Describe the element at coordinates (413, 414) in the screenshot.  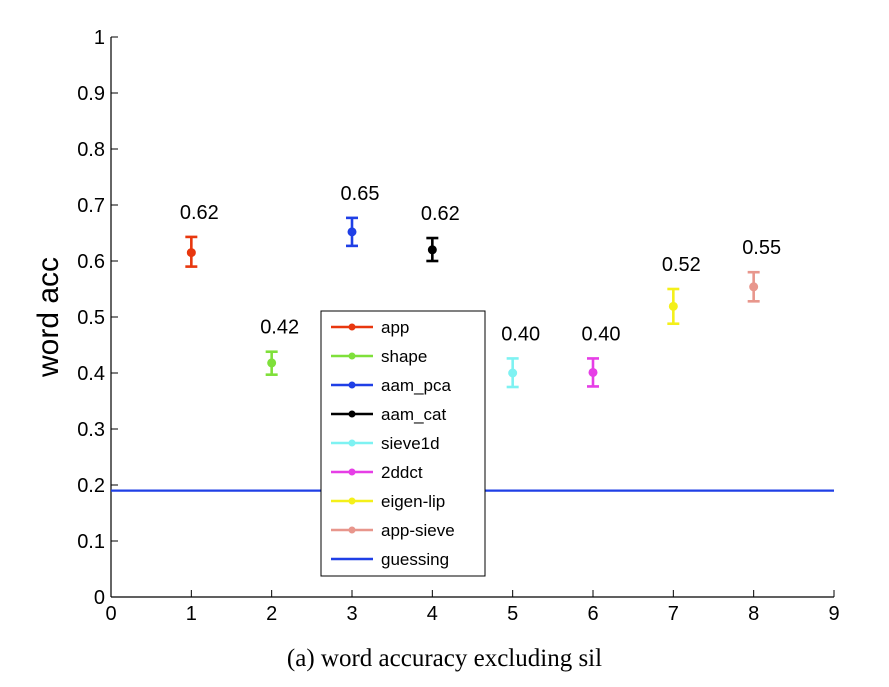
I see `legend-entry-label: aam_cat` at that location.